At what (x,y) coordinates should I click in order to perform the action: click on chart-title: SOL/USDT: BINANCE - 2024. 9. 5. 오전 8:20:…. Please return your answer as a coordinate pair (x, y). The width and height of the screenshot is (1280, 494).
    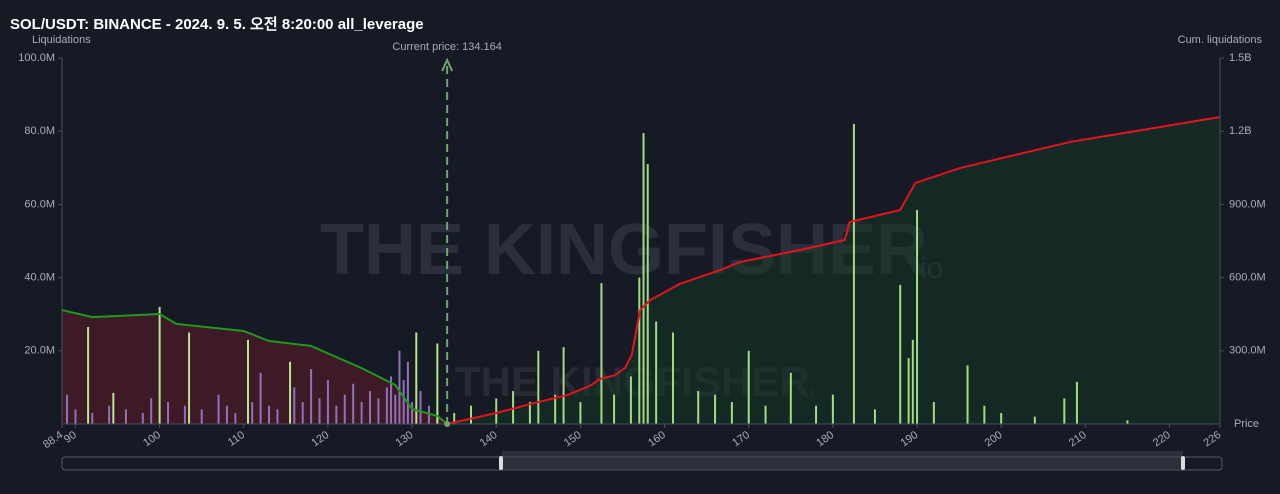
    Looking at the image, I should click on (217, 24).